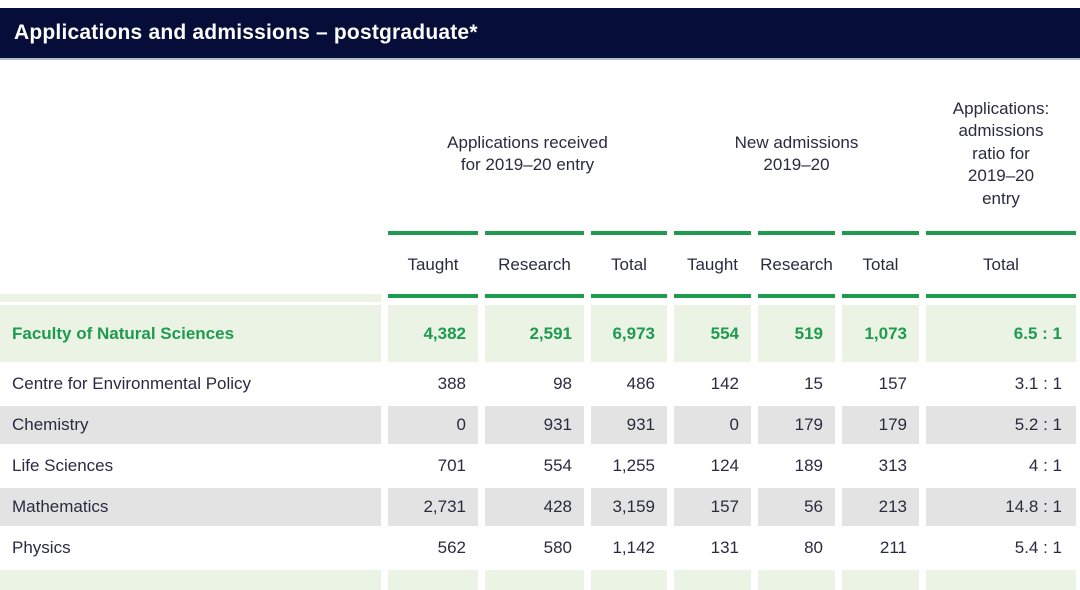  Describe the element at coordinates (534, 333) in the screenshot. I see `cell-value: 2,591` at that location.